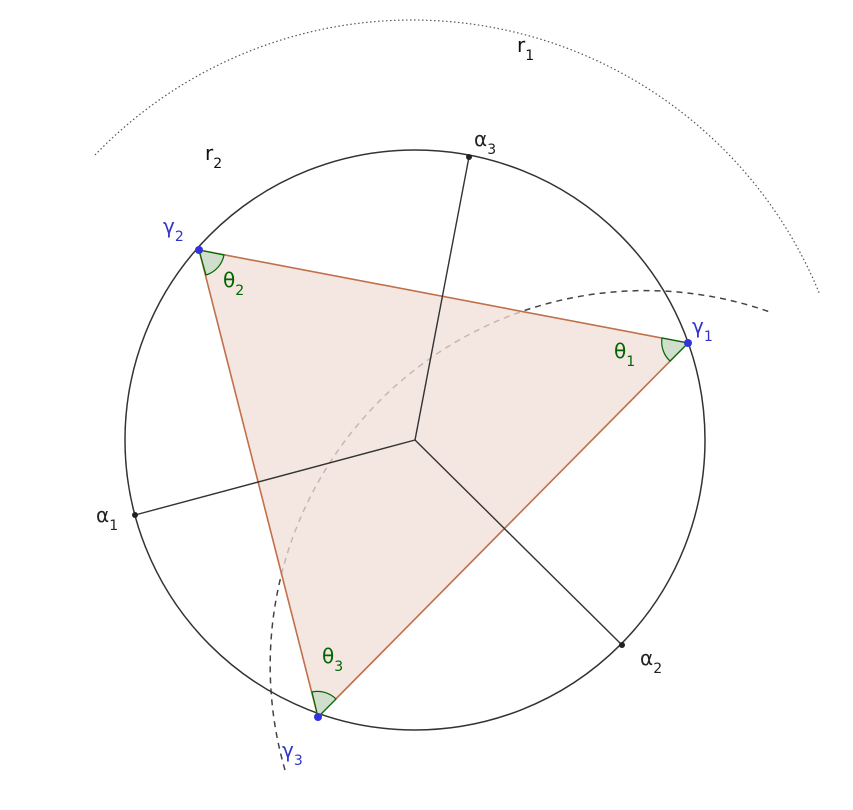 The height and width of the screenshot is (810, 853). I want to click on label-alpha2: α2, so click(651, 661).